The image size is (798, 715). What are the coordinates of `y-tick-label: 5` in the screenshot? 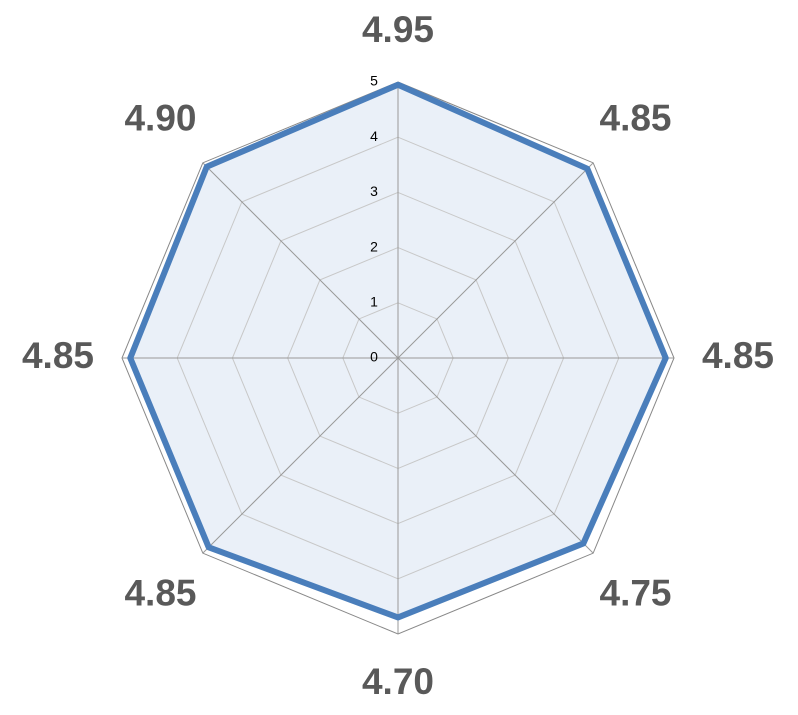 It's located at (374, 81).